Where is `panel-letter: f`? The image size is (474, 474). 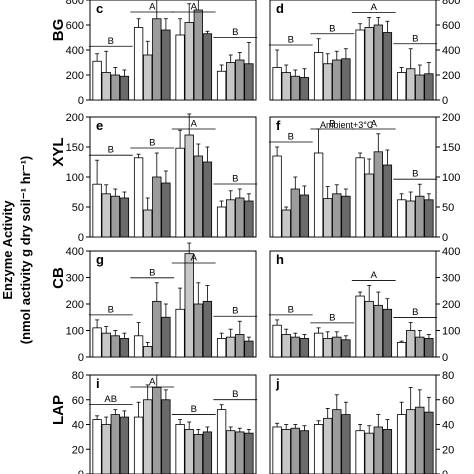 panel-letter: f is located at coordinates (278, 125).